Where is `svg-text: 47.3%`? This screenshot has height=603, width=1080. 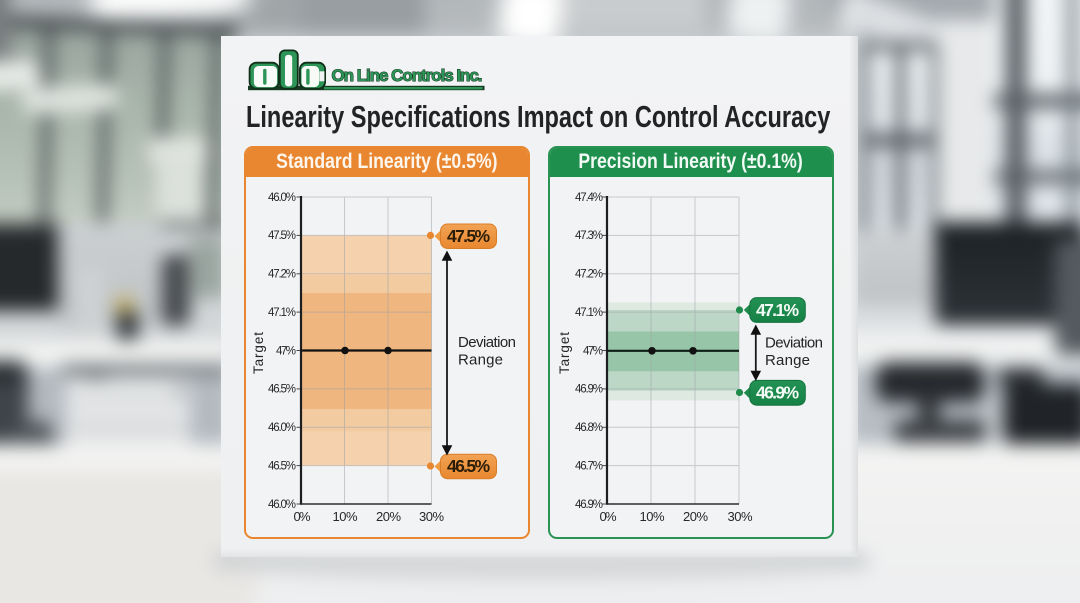
svg-text: 47.3% is located at coordinates (589, 236).